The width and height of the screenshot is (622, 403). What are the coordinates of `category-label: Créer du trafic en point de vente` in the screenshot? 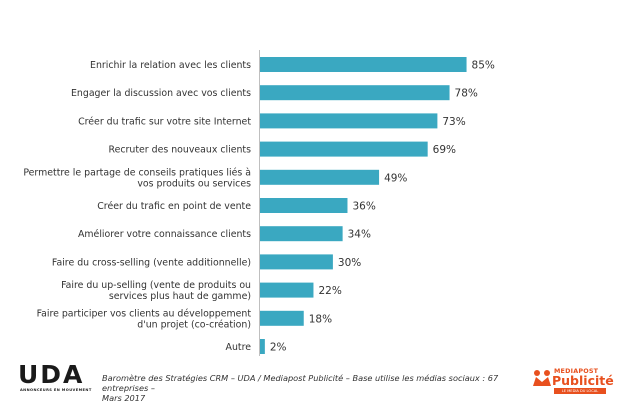 It's located at (174, 206).